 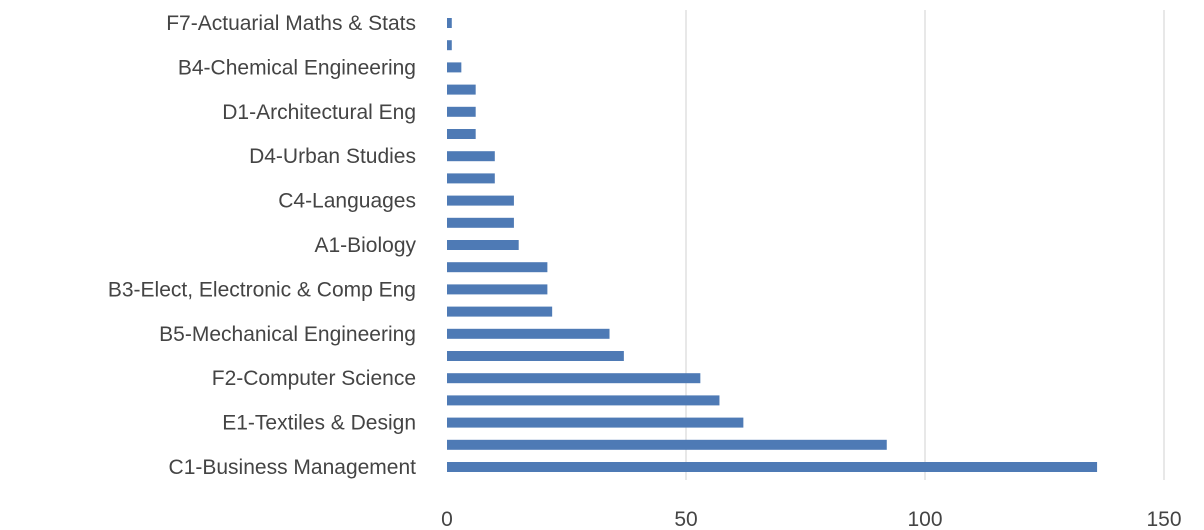 What do you see at coordinates (287, 334) in the screenshot?
I see `category-label: B5-Mechanical Engineering` at bounding box center [287, 334].